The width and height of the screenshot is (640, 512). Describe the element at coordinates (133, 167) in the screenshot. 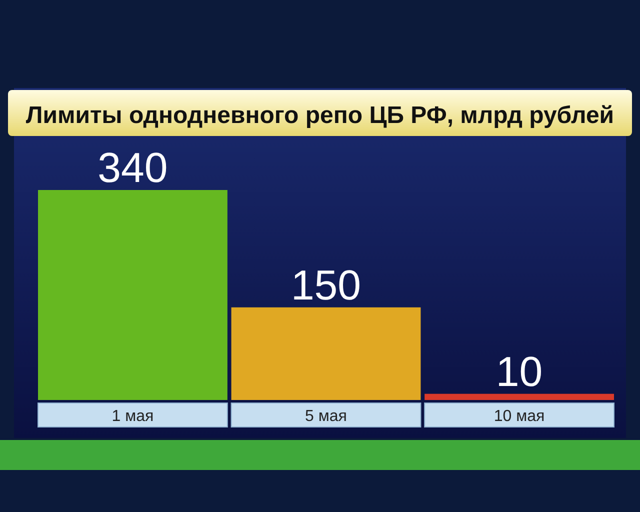

I see `data-label: 340` at that location.